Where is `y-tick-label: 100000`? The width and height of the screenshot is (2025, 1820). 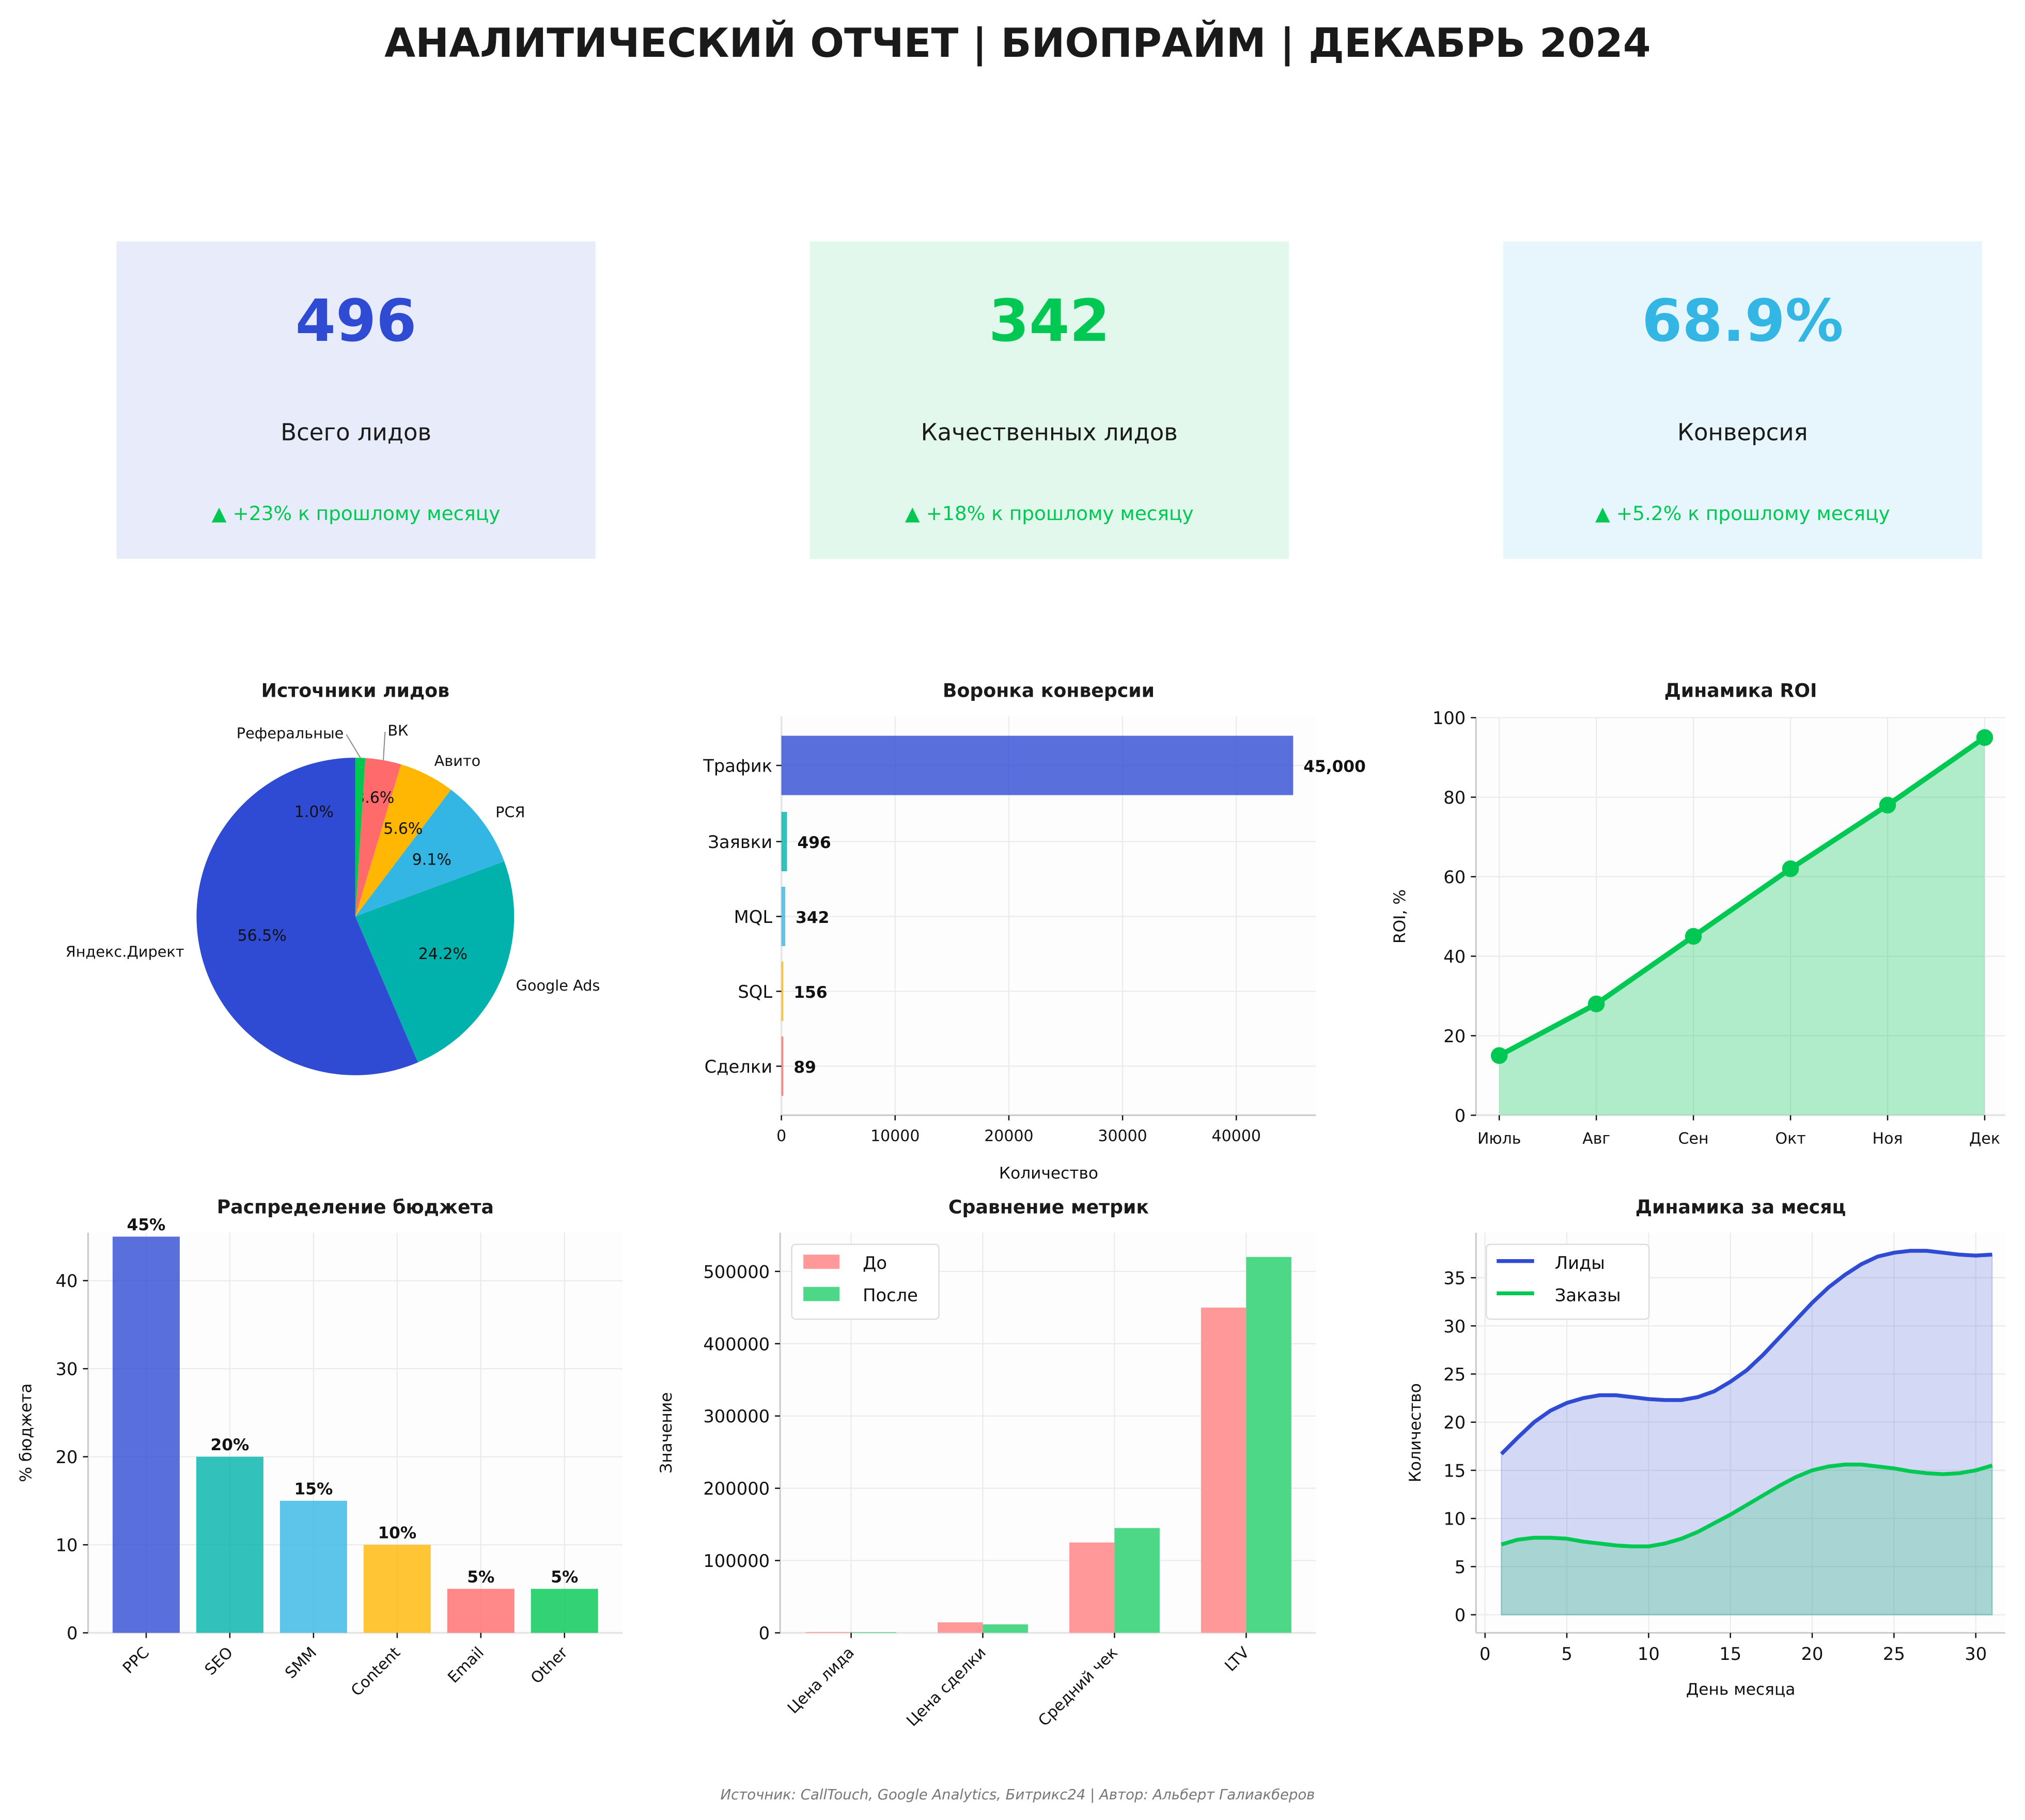
y-tick-label: 100000 is located at coordinates (736, 1561).